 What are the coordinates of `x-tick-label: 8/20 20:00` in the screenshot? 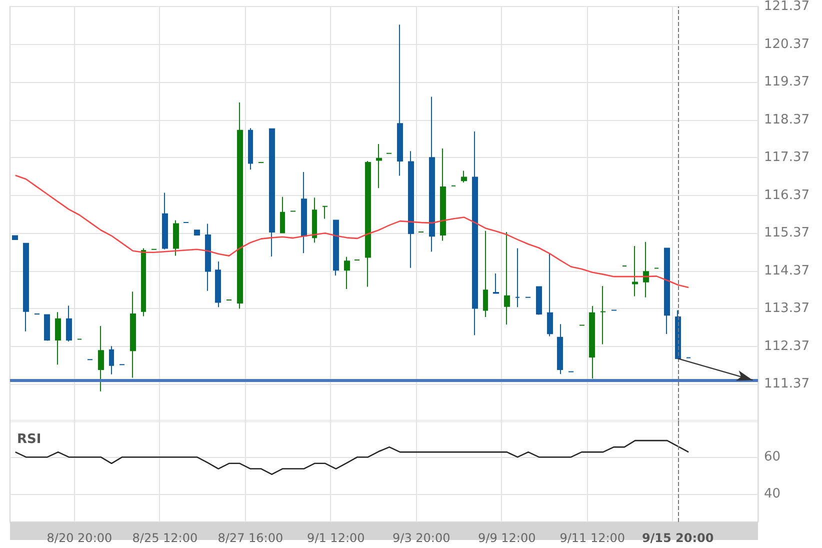 It's located at (79, 538).